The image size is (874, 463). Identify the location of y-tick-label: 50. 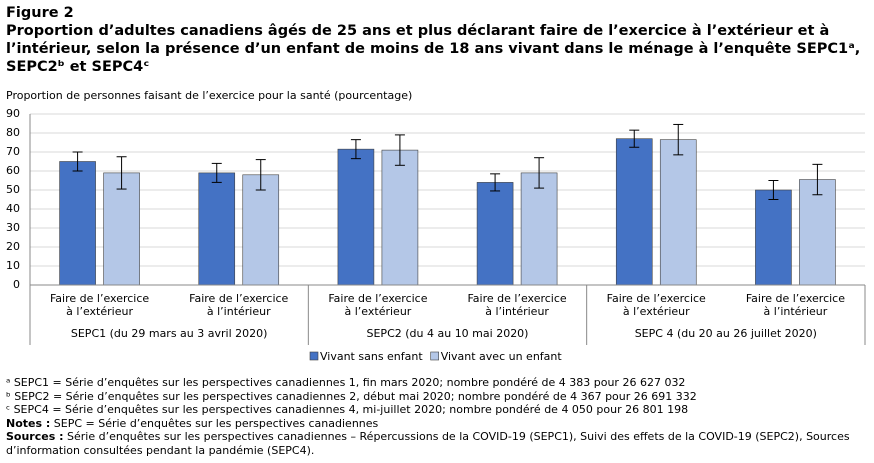
(13, 189).